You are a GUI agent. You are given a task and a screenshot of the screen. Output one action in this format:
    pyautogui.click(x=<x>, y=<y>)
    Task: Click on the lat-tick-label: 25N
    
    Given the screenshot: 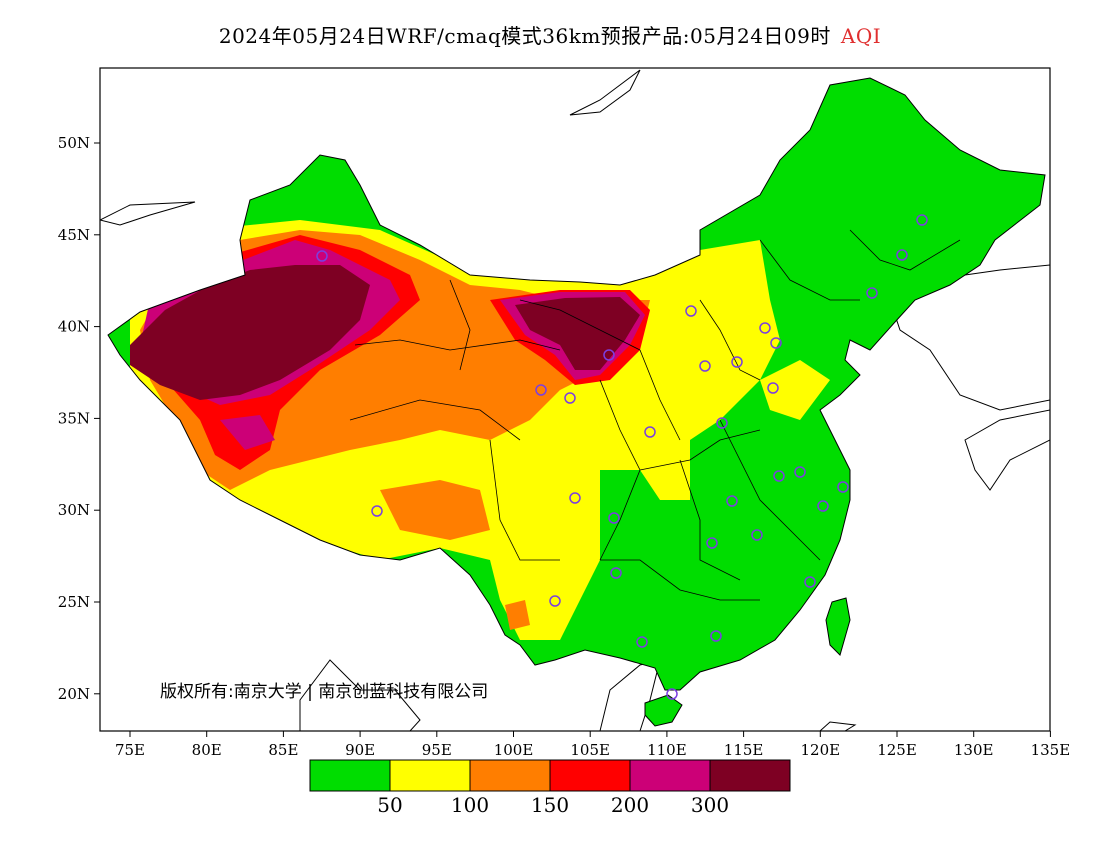 What is the action you would take?
    pyautogui.click(x=74, y=602)
    